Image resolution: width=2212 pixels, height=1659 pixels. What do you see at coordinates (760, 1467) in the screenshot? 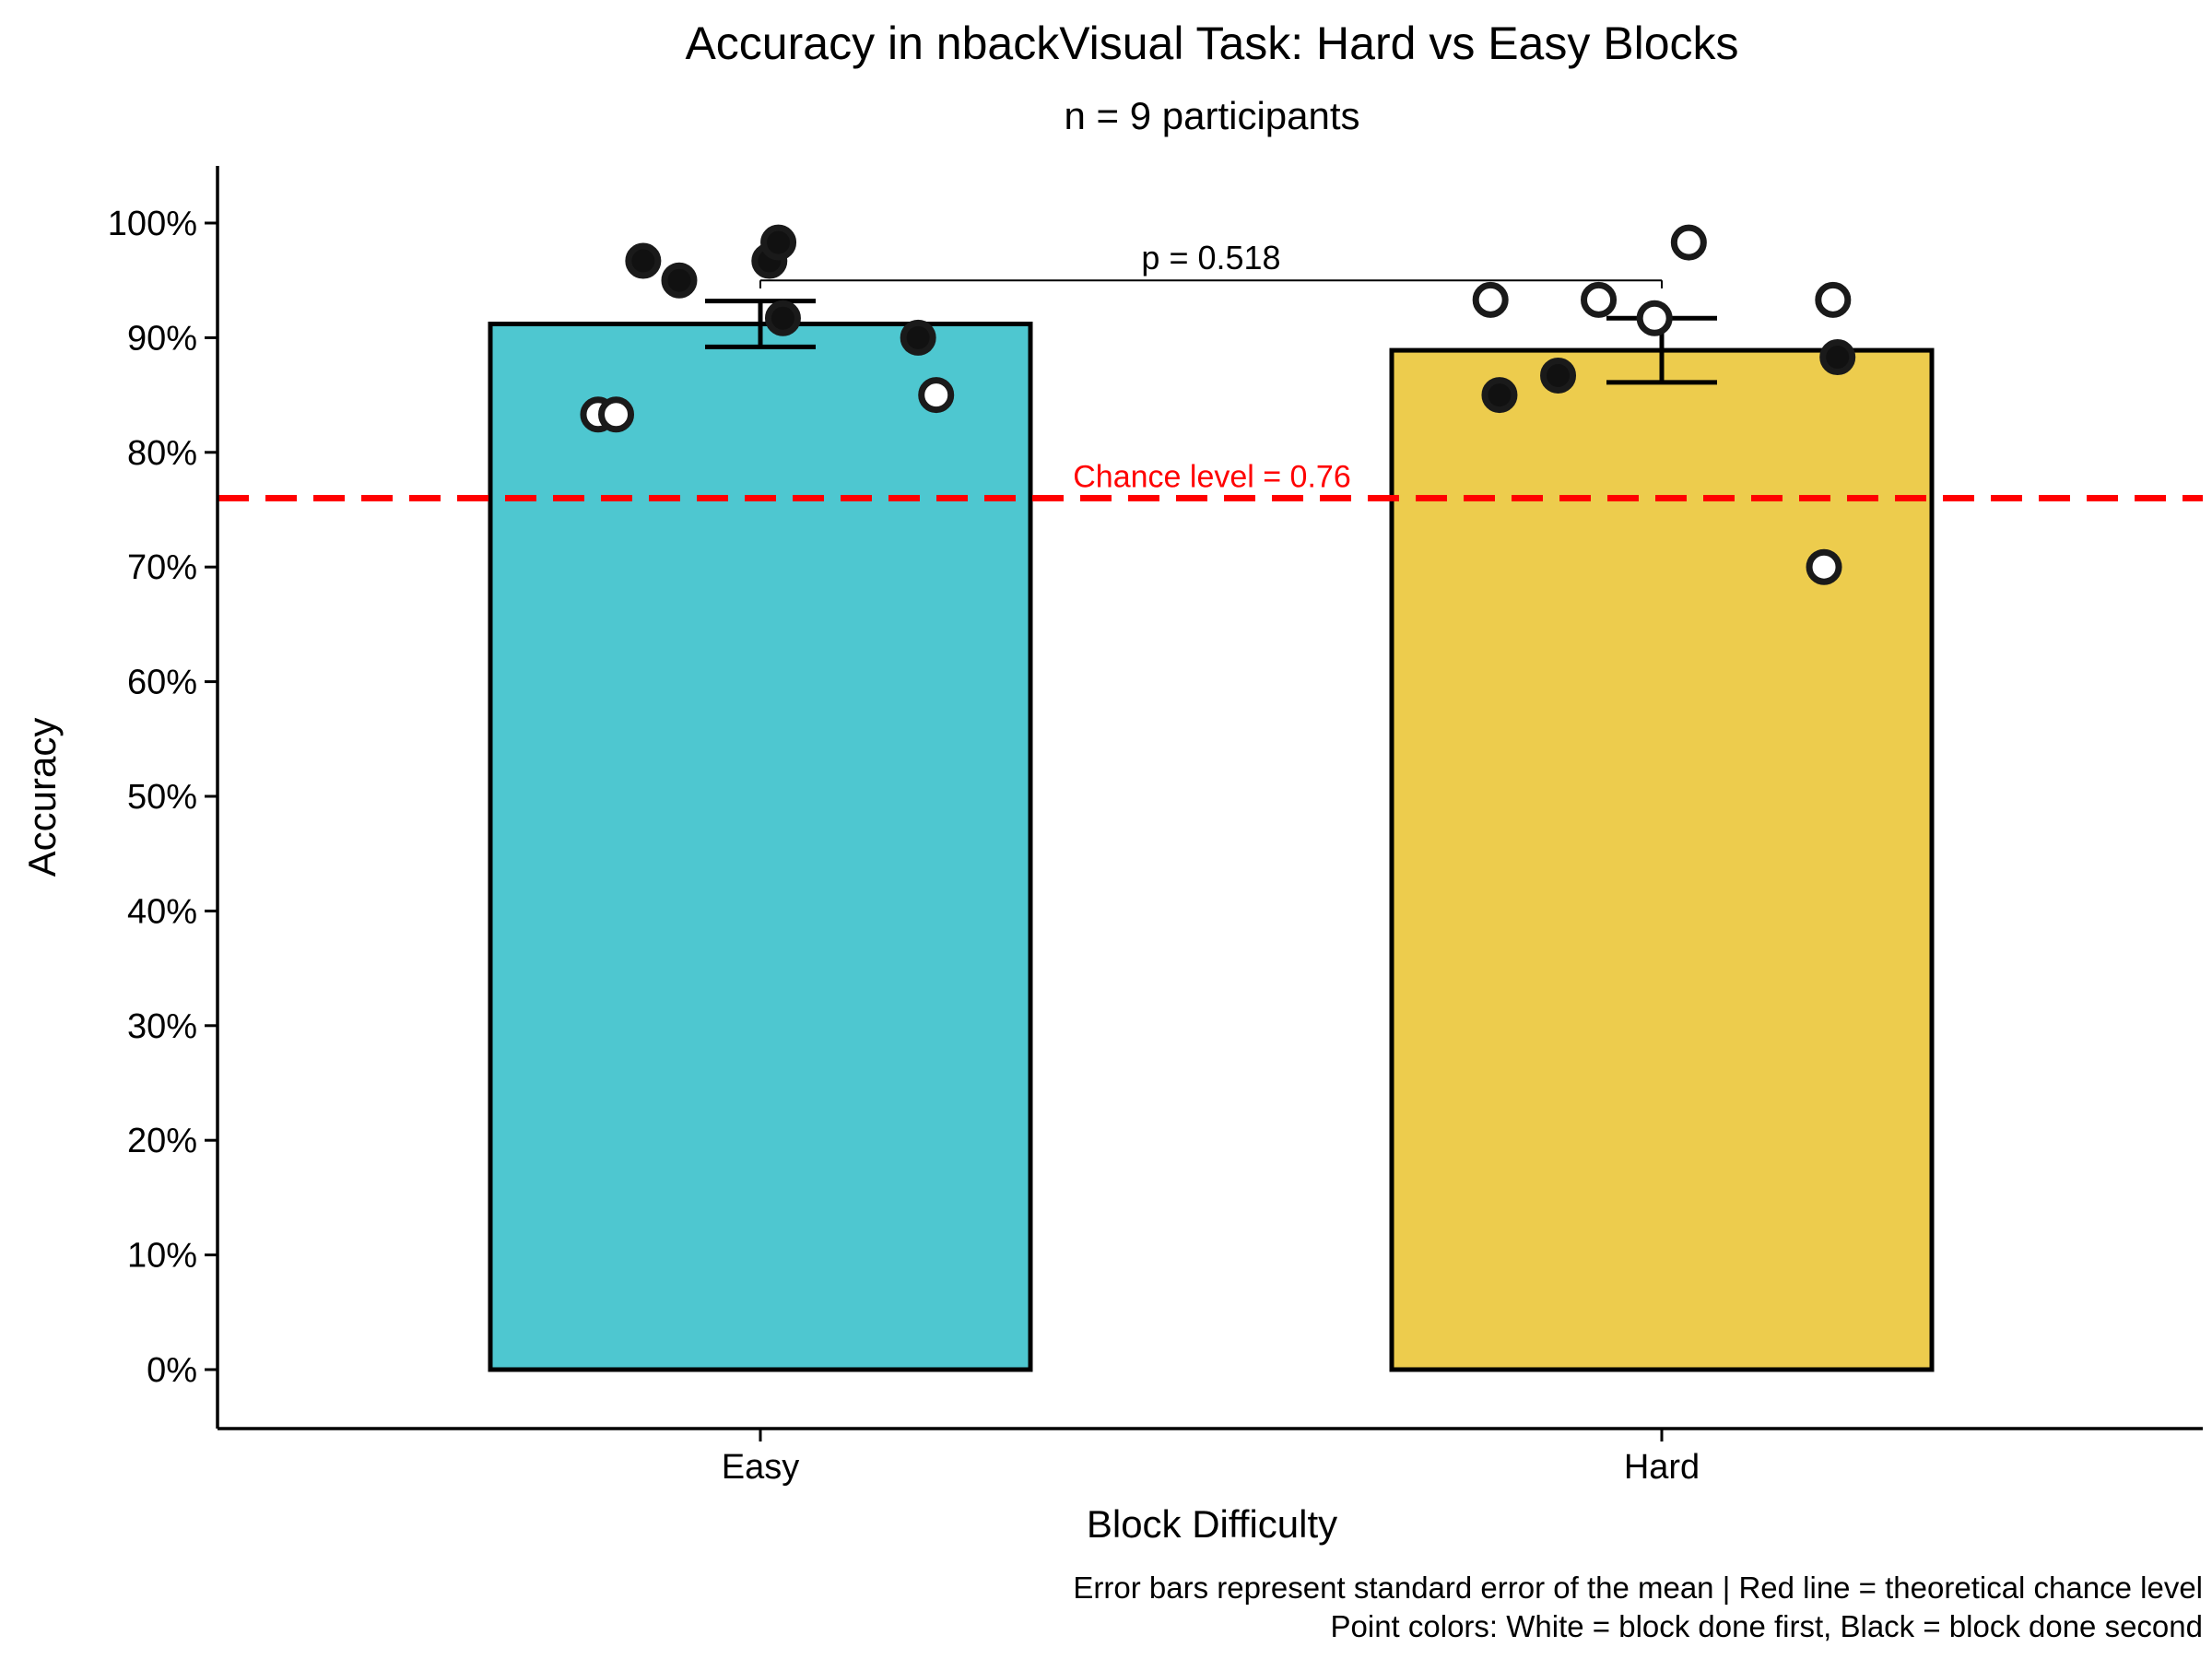
I see `x-tick-label: Easy` at bounding box center [760, 1467].